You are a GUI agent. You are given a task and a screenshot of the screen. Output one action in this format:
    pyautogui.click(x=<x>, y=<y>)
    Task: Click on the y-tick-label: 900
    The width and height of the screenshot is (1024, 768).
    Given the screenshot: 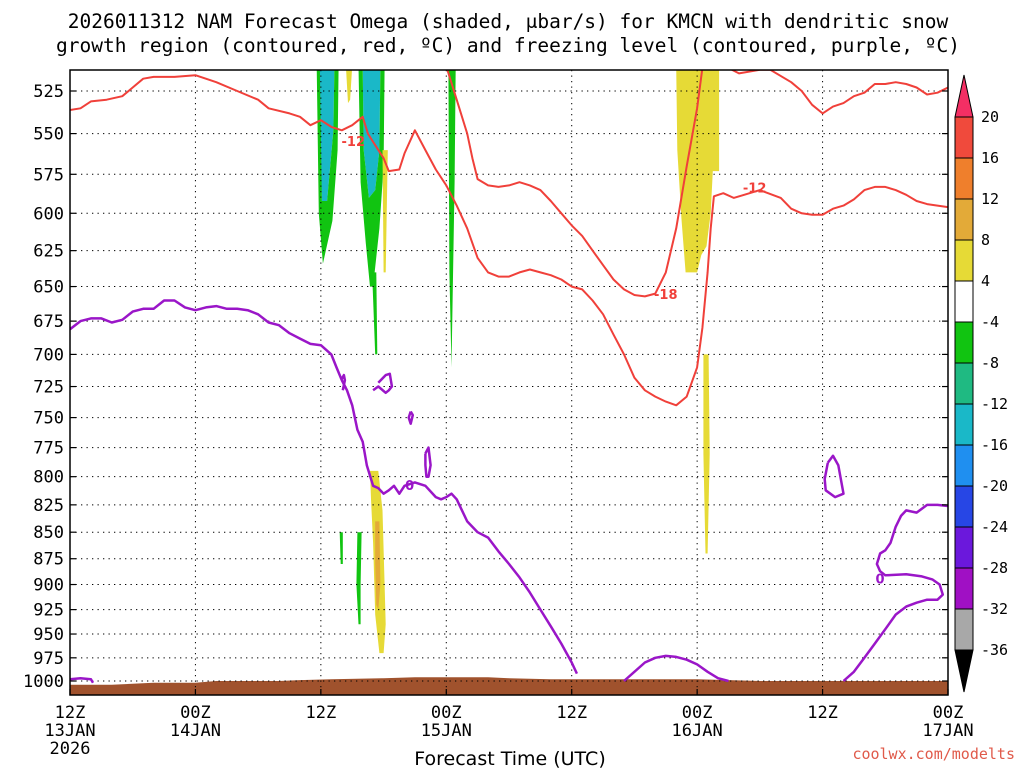 What is the action you would take?
    pyautogui.click(x=48, y=586)
    